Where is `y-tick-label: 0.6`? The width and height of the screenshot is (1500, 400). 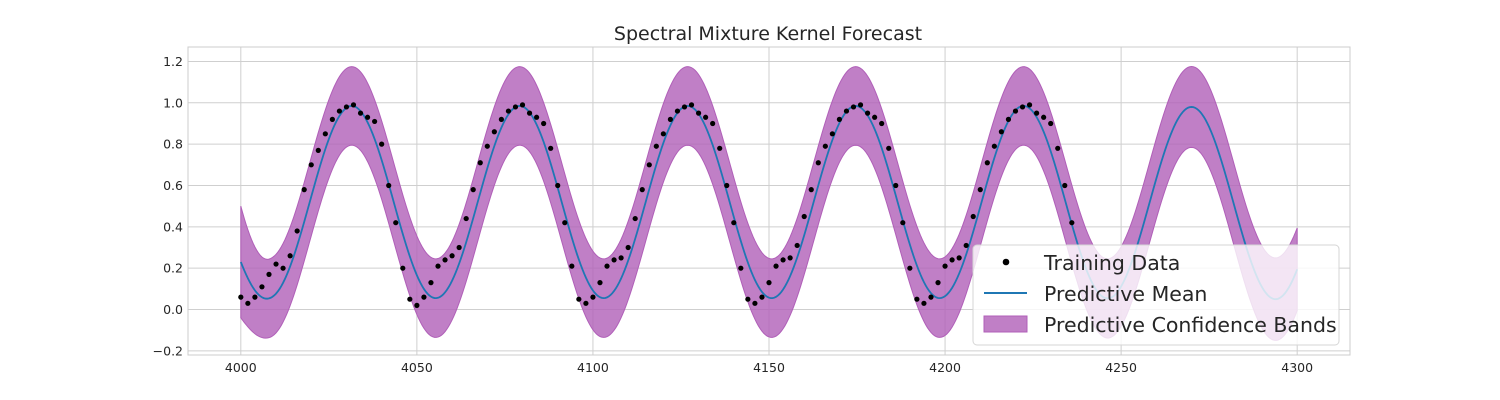 y-tick-label: 0.6 is located at coordinates (173, 185).